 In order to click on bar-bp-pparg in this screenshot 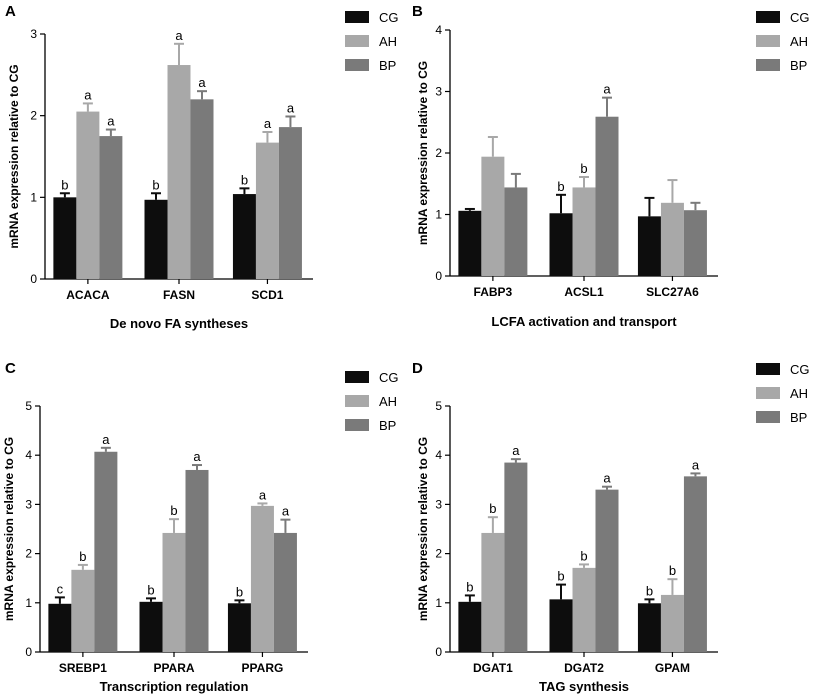, I will do `click(285, 592)`.